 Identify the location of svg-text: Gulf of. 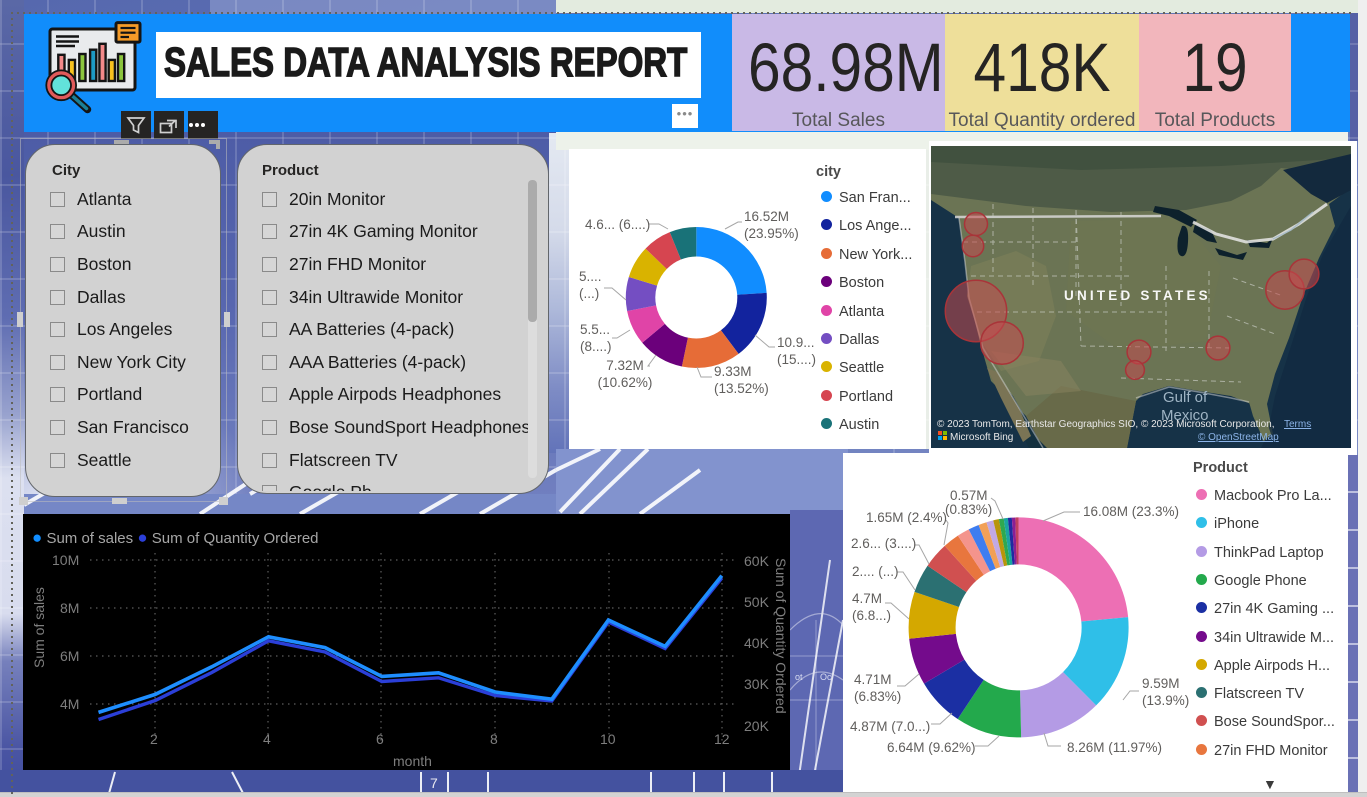
(1185, 397).